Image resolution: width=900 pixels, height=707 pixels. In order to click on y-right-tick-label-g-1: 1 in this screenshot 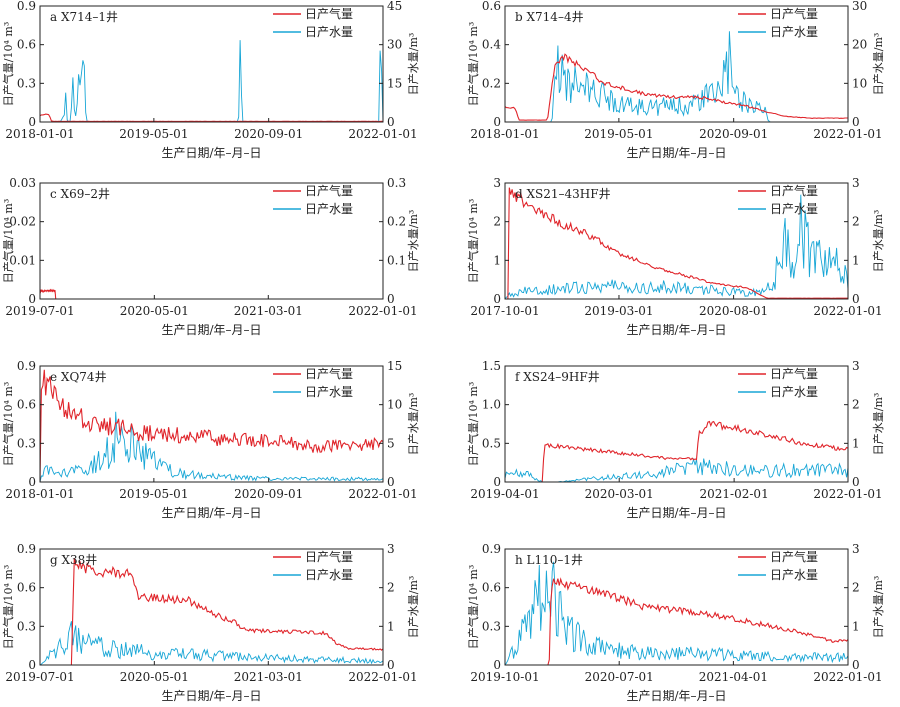, I will do `click(391, 626)`.